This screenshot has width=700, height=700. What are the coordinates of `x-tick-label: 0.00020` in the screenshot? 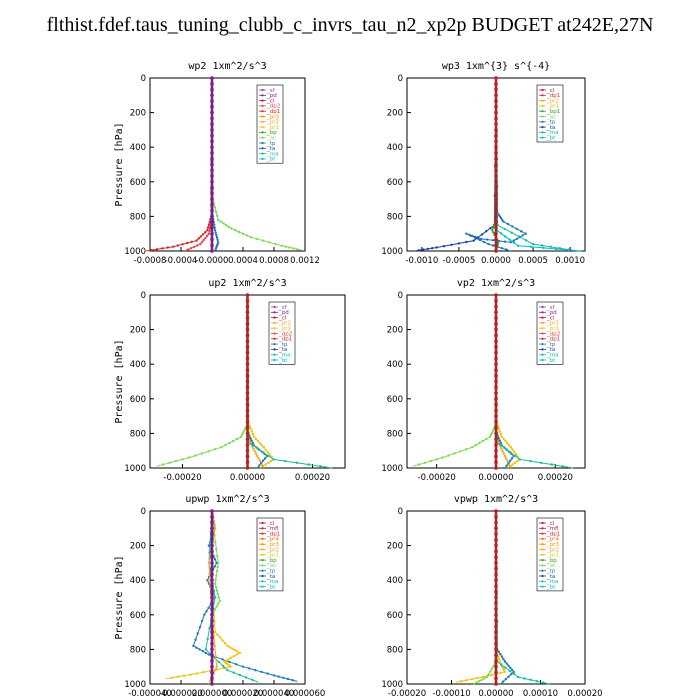 It's located at (555, 478).